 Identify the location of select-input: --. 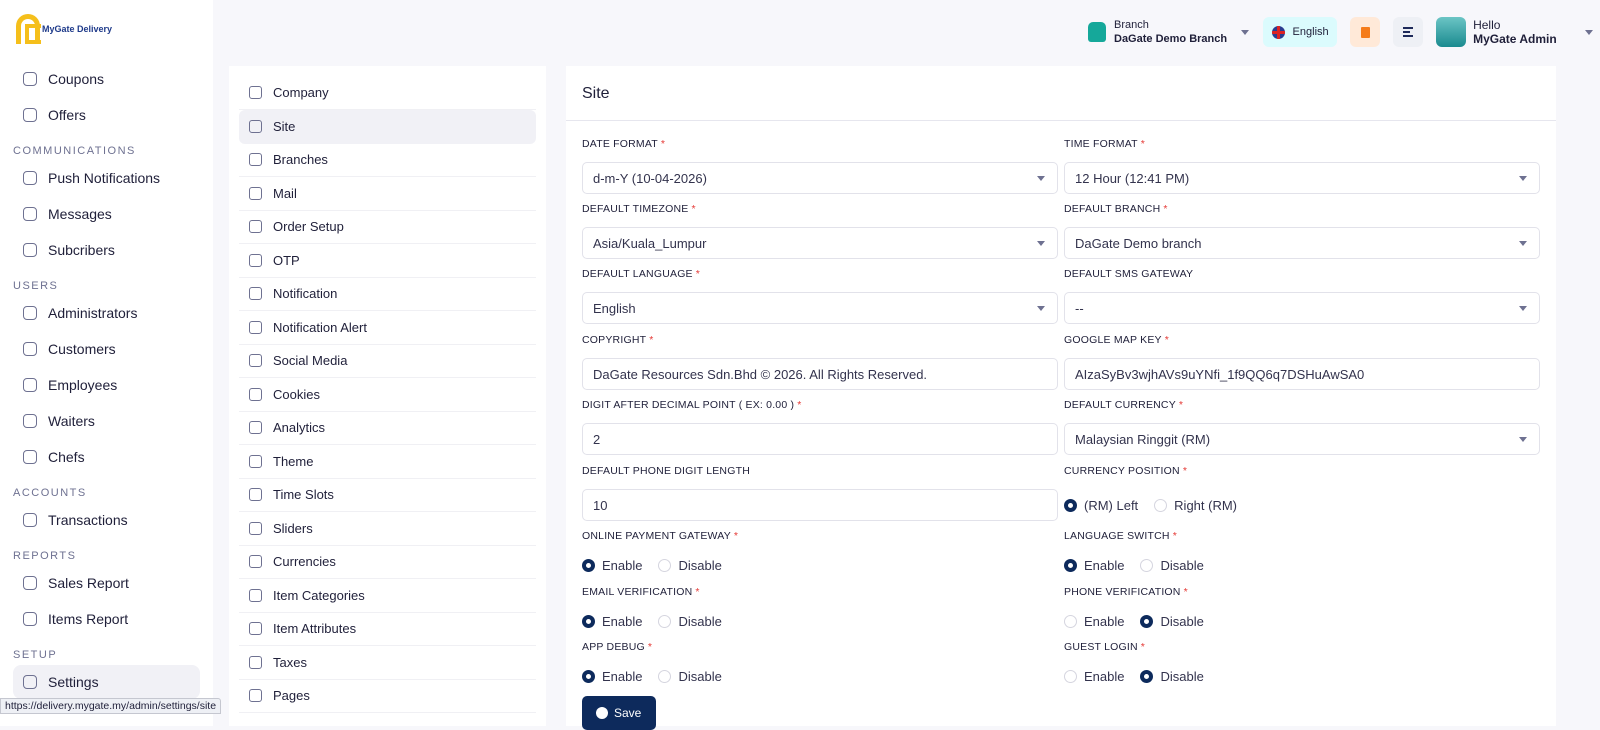
(1302, 308).